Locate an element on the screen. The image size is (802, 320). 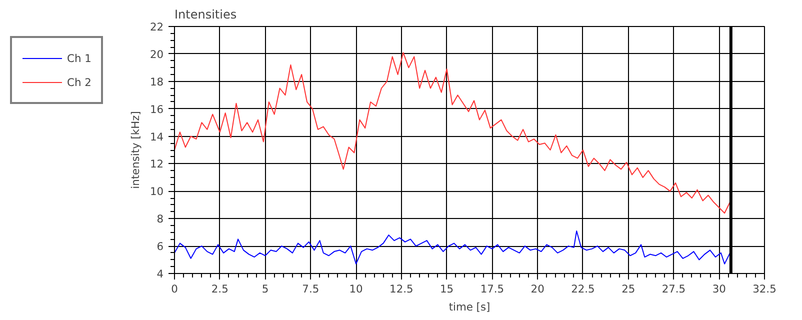
y-tick-label: 22 is located at coordinates (157, 27).